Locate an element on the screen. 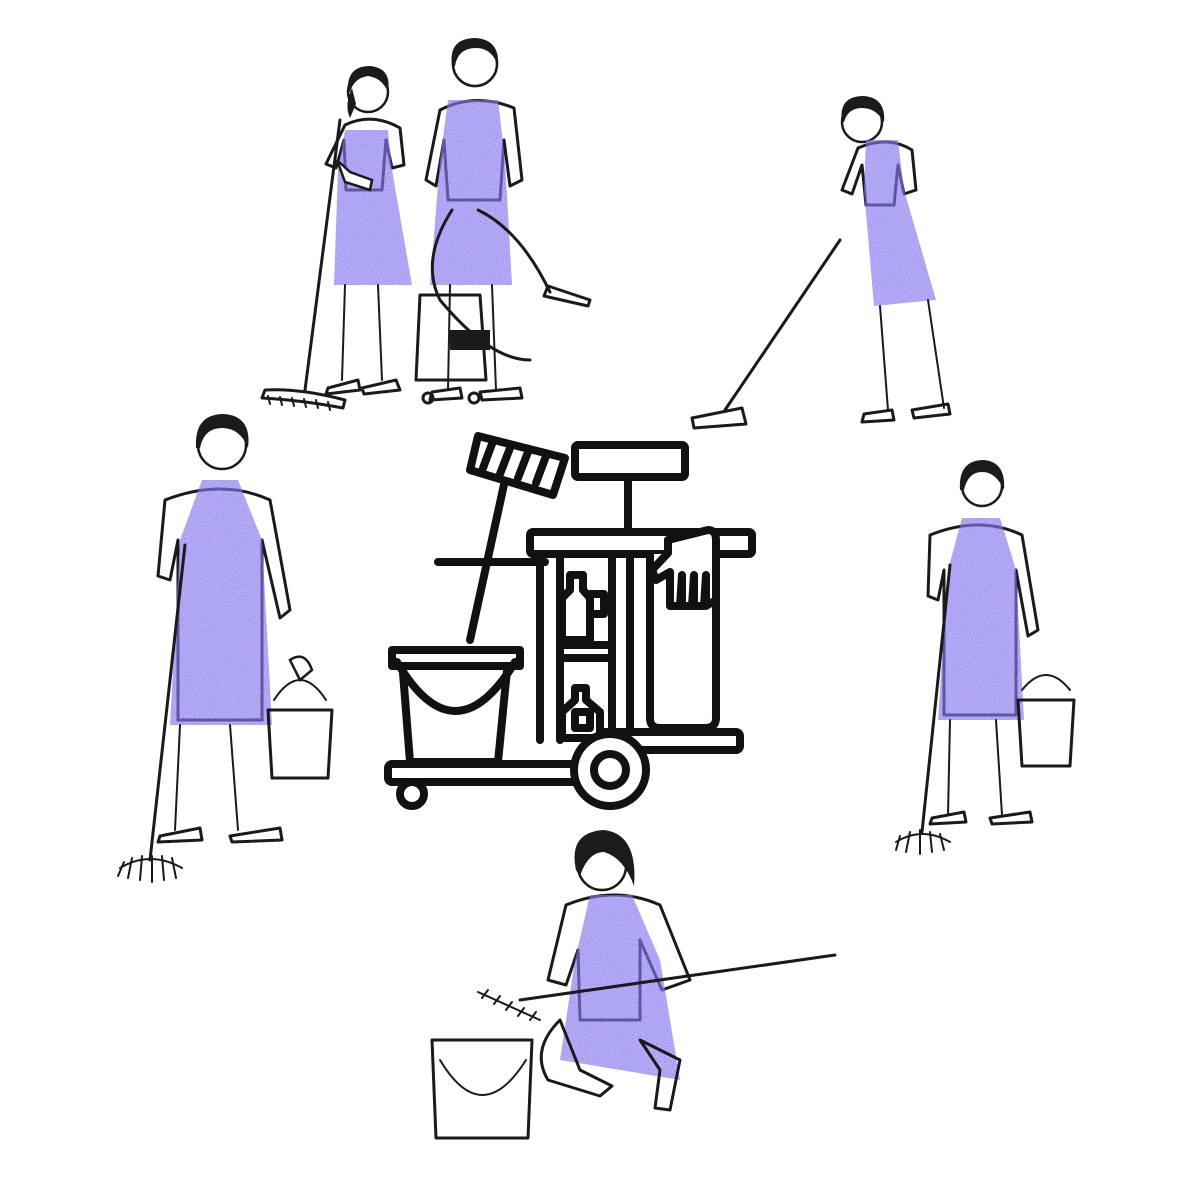 This screenshot has width=1181, height=1181. man-mopping-floor is located at coordinates (821, 263).